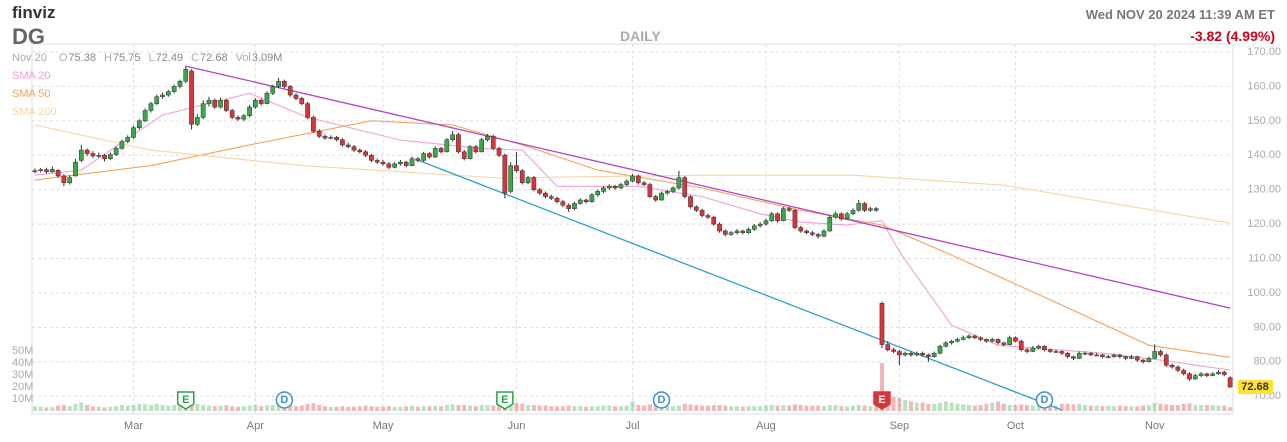 This screenshot has height=442, width=1287. Describe the element at coordinates (63, 58) in the screenshot. I see `label: O` at that location.